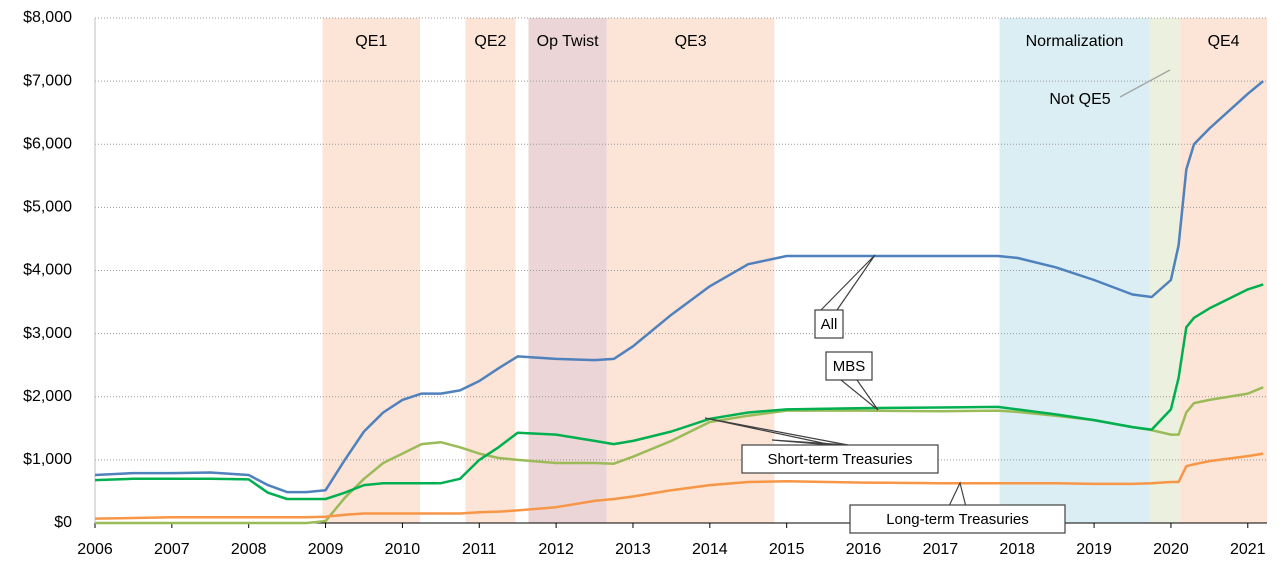 The width and height of the screenshot is (1286, 561). Describe the element at coordinates (479, 549) in the screenshot. I see `x-tick-label: 2011` at that location.